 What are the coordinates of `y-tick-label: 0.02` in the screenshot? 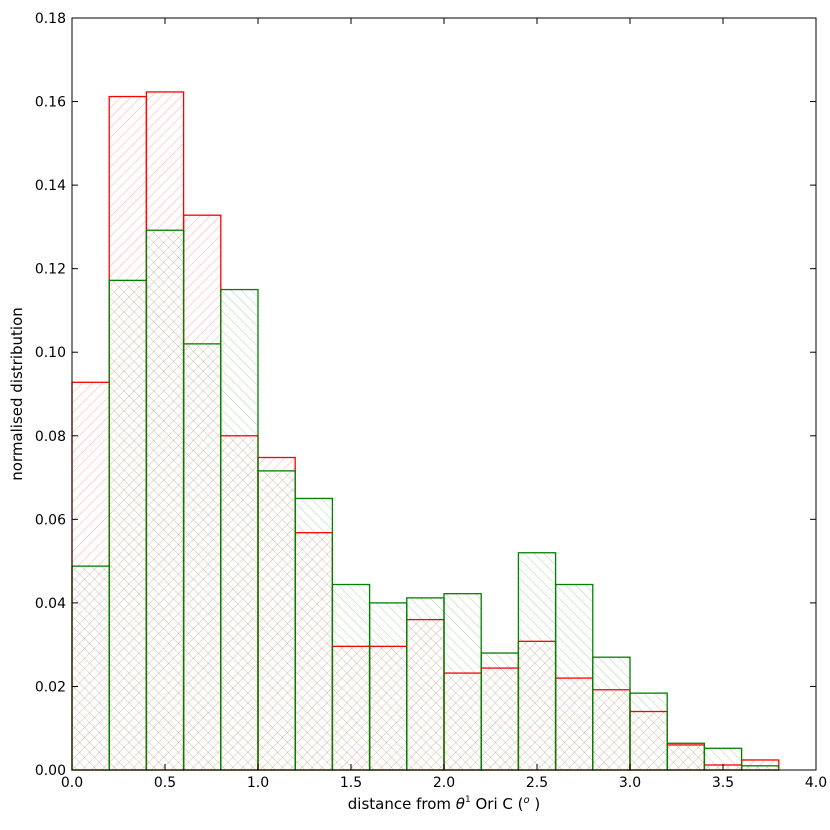 It's located at (50, 687).